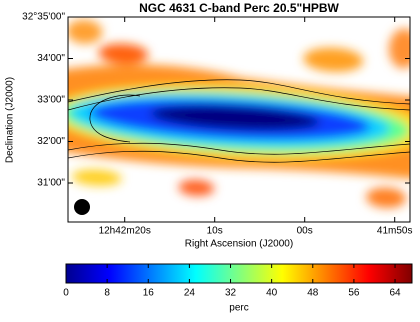 Image resolution: width=420 pixels, height=322 pixels. What do you see at coordinates (313, 293) in the screenshot?
I see `colorbar-tick-label: 48` at bounding box center [313, 293].